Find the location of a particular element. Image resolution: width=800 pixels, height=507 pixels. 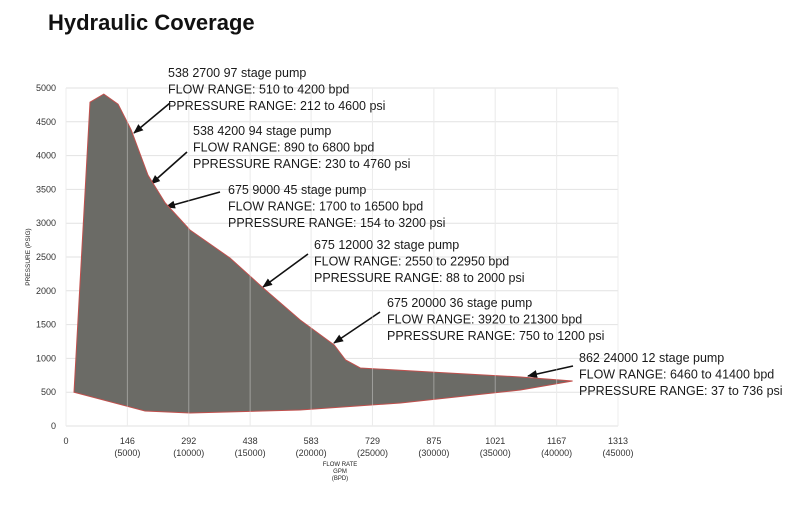

x-tick-secondary-label: (10000) is located at coordinates (188, 453).